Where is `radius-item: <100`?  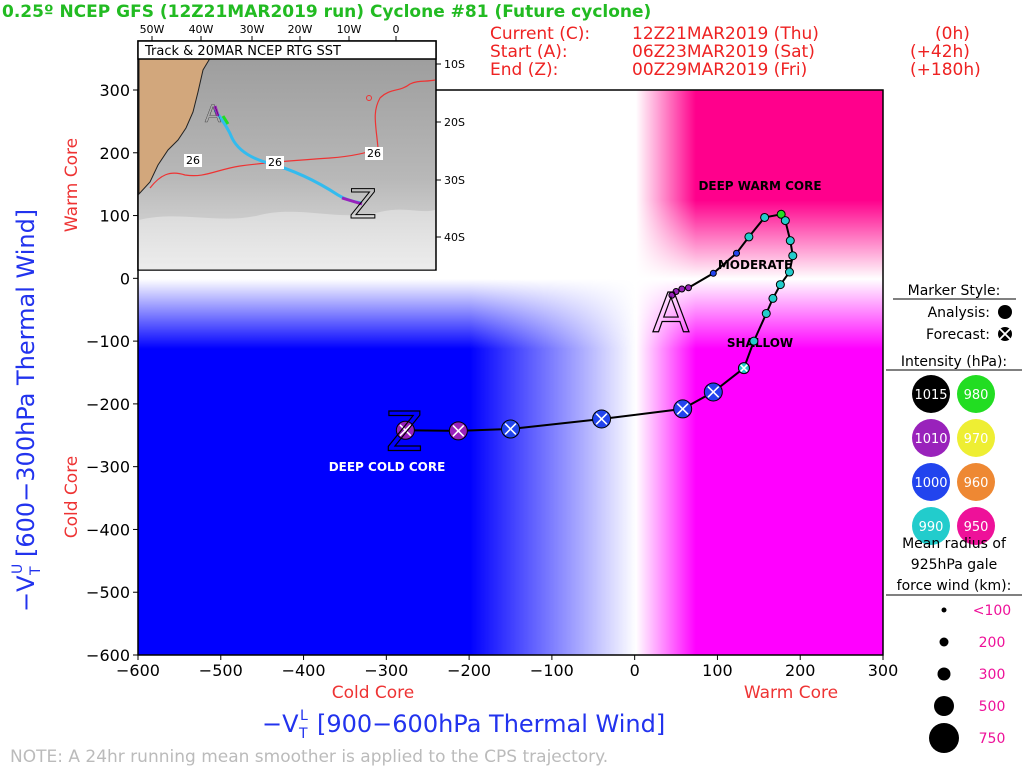
radius-item: <100 is located at coordinates (976, 611).